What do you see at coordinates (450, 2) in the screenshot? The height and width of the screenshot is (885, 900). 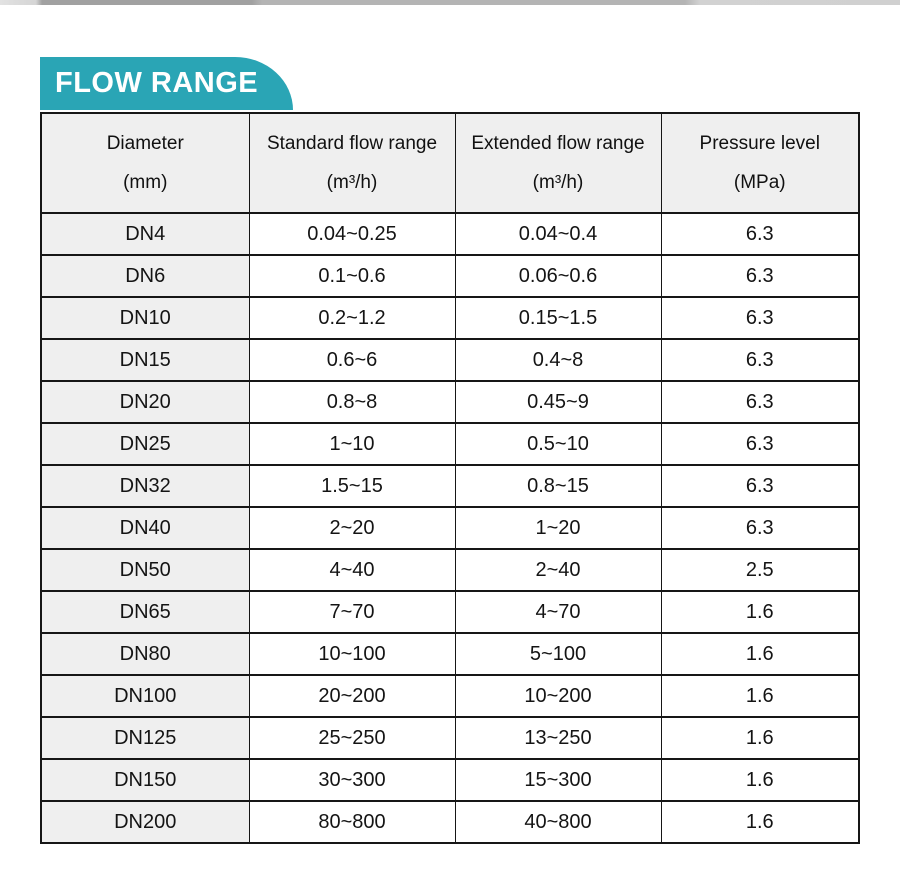 I see `top-gray-strip` at bounding box center [450, 2].